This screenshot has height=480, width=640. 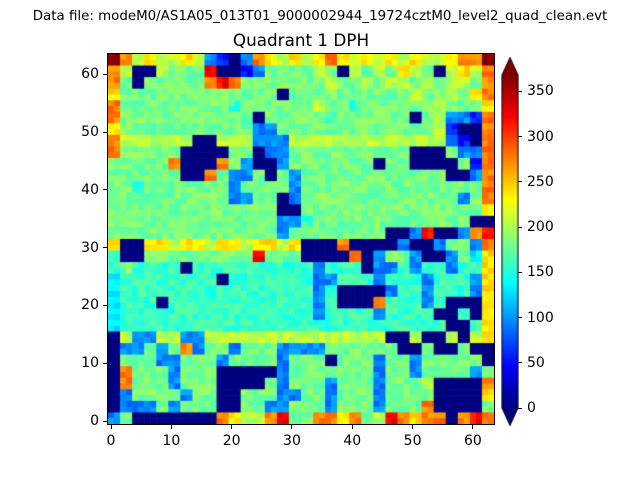 I want to click on colorbar, so click(x=510, y=241).